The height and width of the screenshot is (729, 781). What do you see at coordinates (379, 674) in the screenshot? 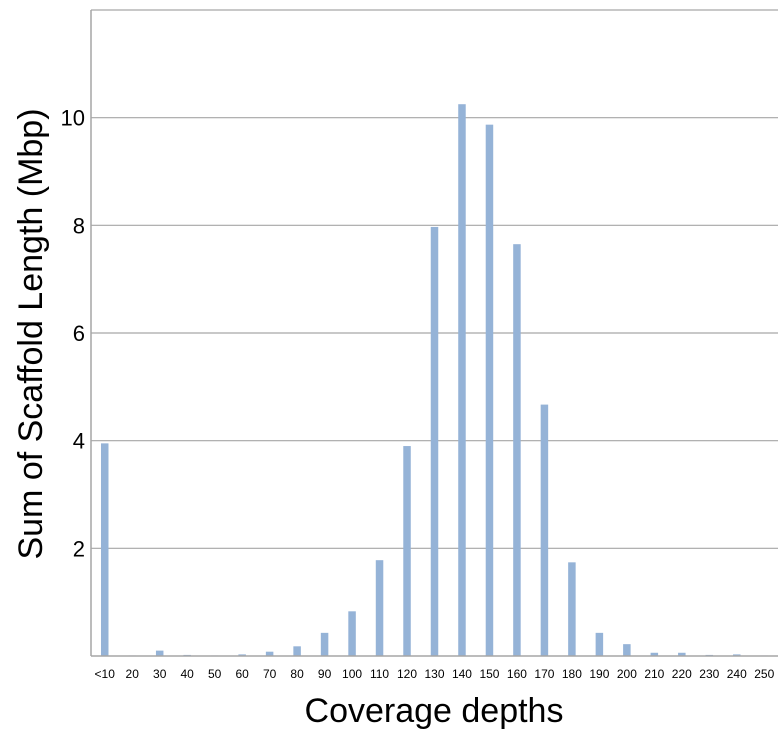
I see `x-tick-label: 110` at bounding box center [379, 674].